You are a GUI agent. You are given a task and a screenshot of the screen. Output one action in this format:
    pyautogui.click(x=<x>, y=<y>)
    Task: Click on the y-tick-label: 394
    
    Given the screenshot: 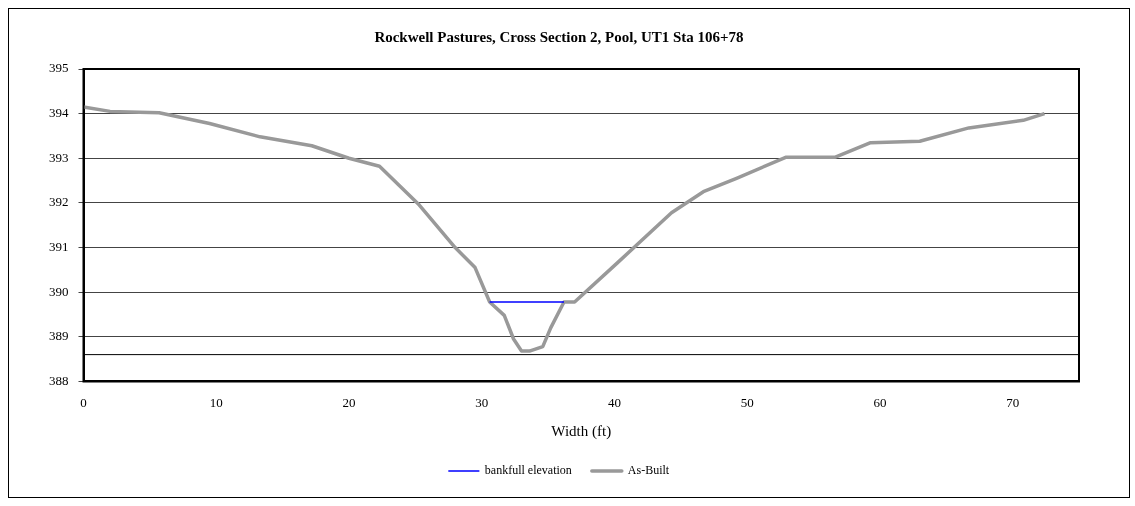 What is the action you would take?
    pyautogui.click(x=59, y=113)
    